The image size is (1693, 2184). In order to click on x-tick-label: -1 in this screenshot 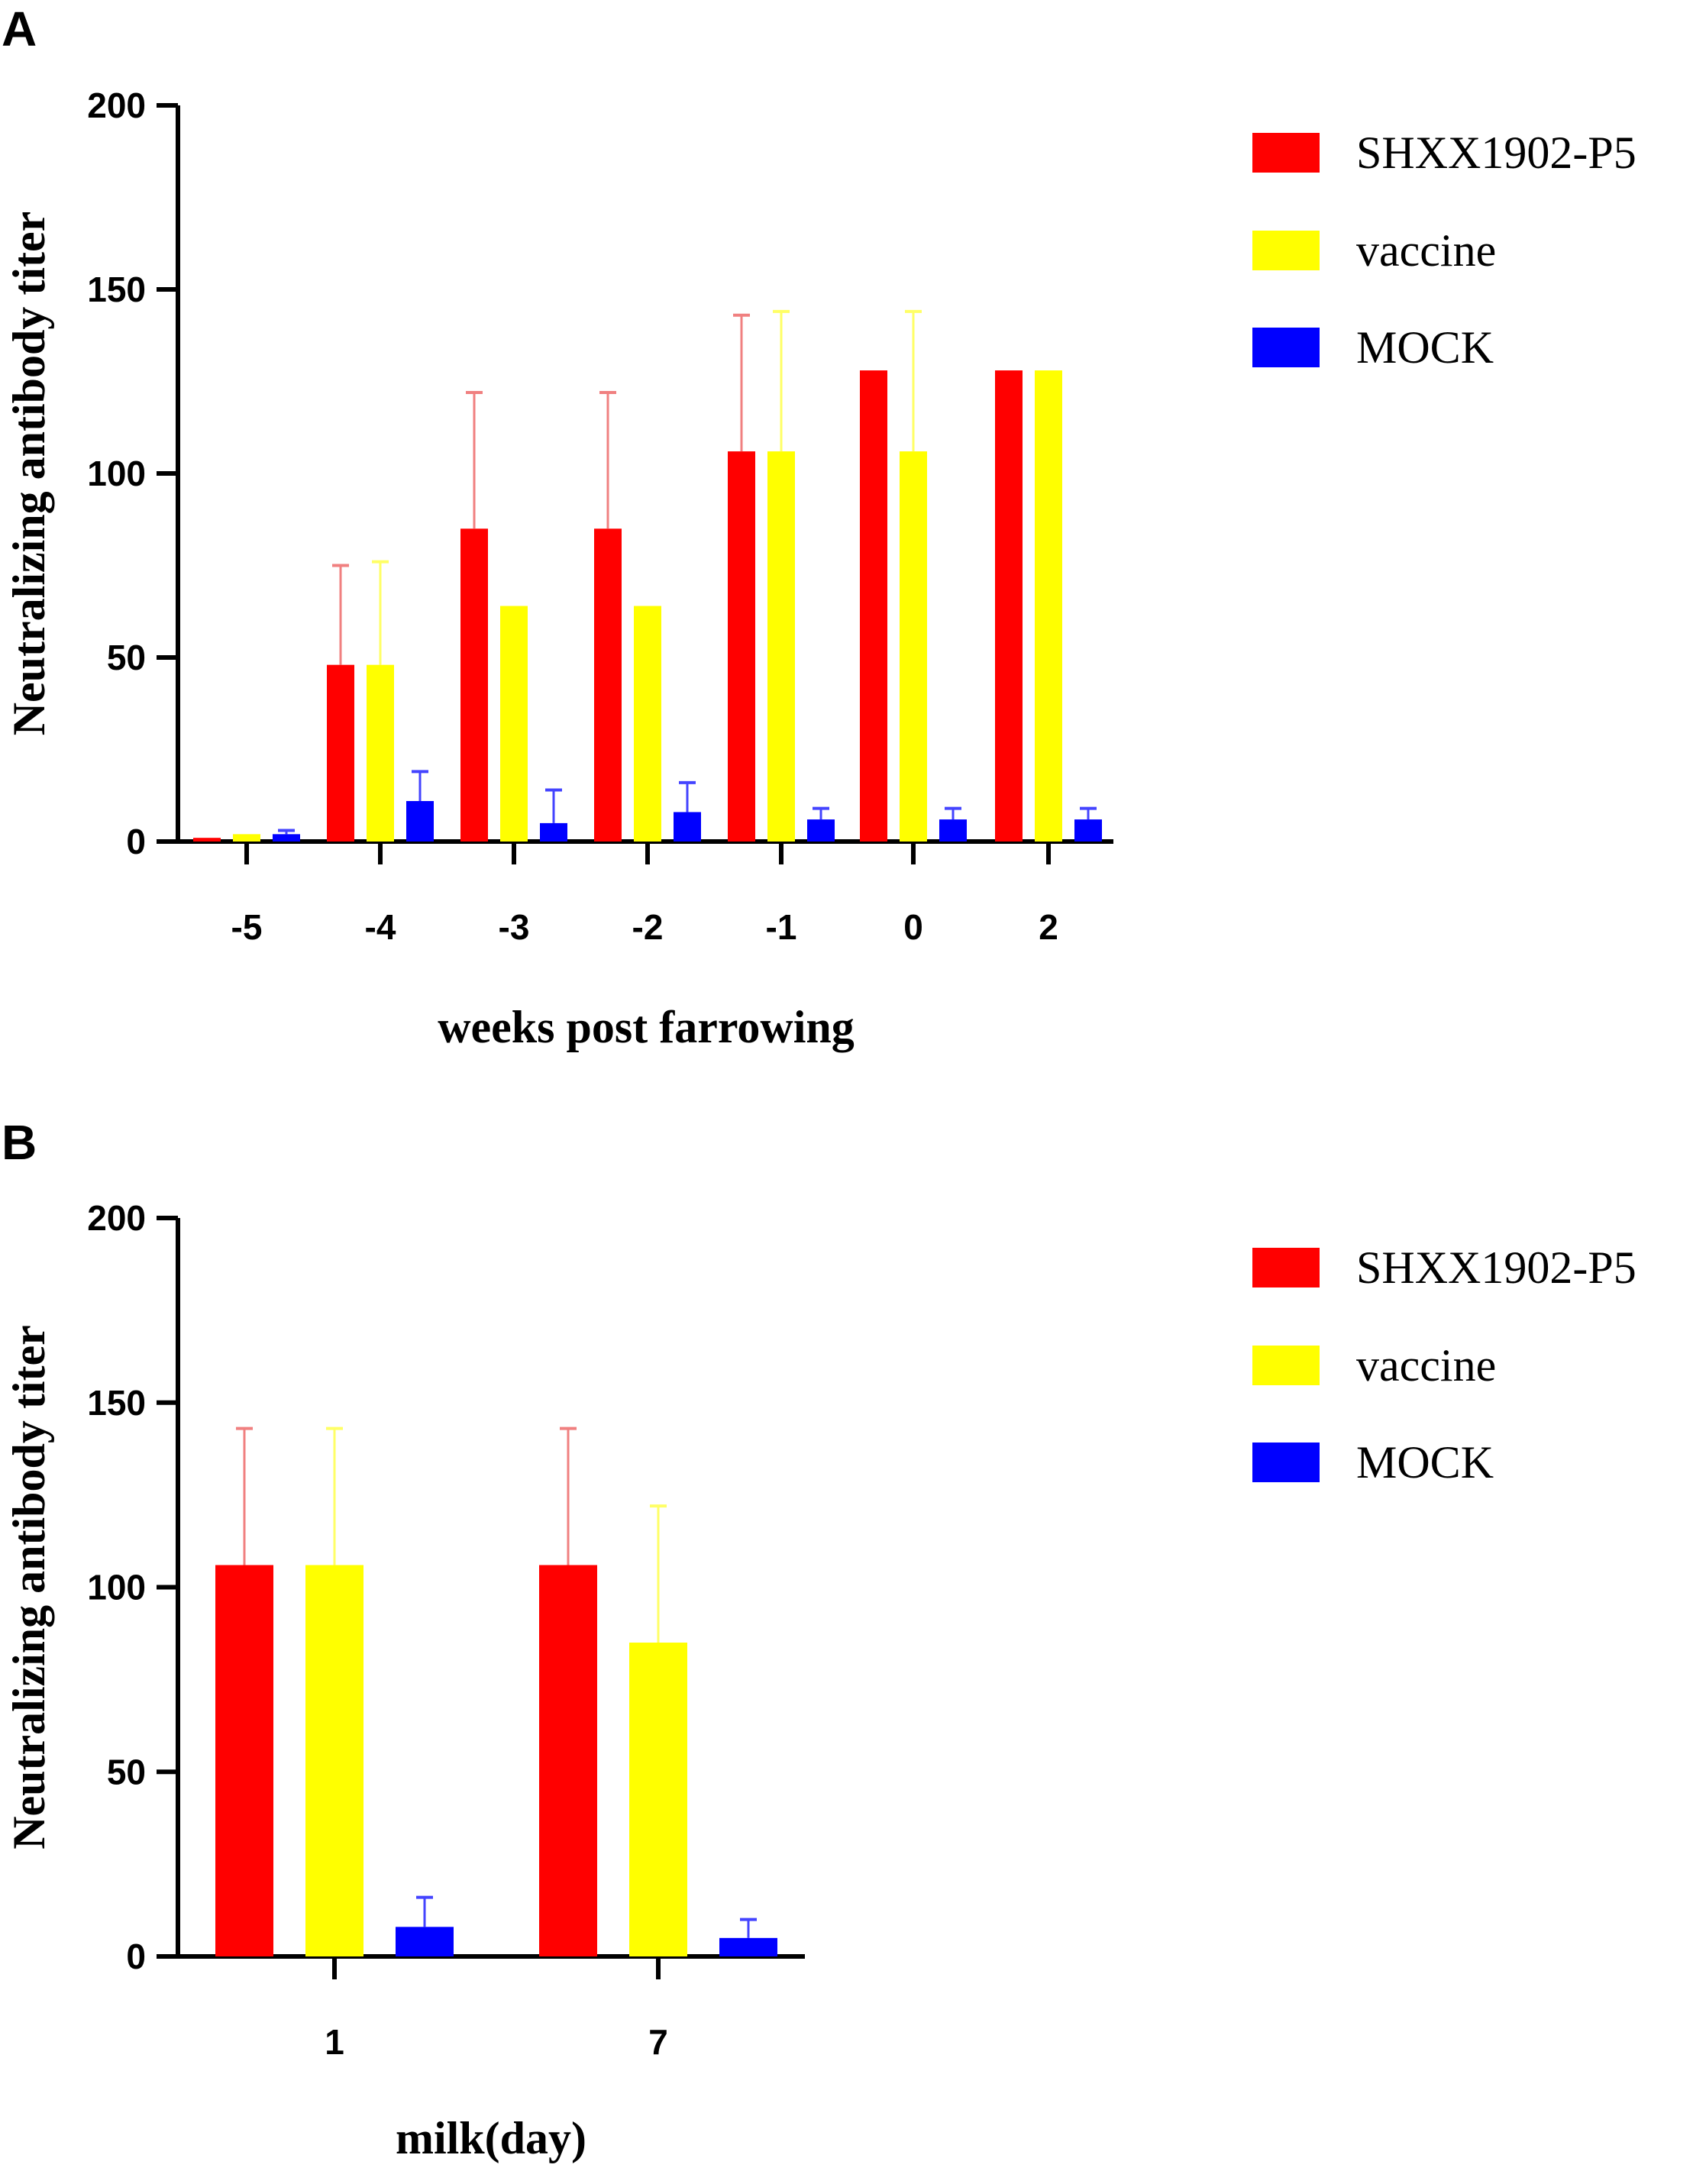, I will do `click(782, 927)`.